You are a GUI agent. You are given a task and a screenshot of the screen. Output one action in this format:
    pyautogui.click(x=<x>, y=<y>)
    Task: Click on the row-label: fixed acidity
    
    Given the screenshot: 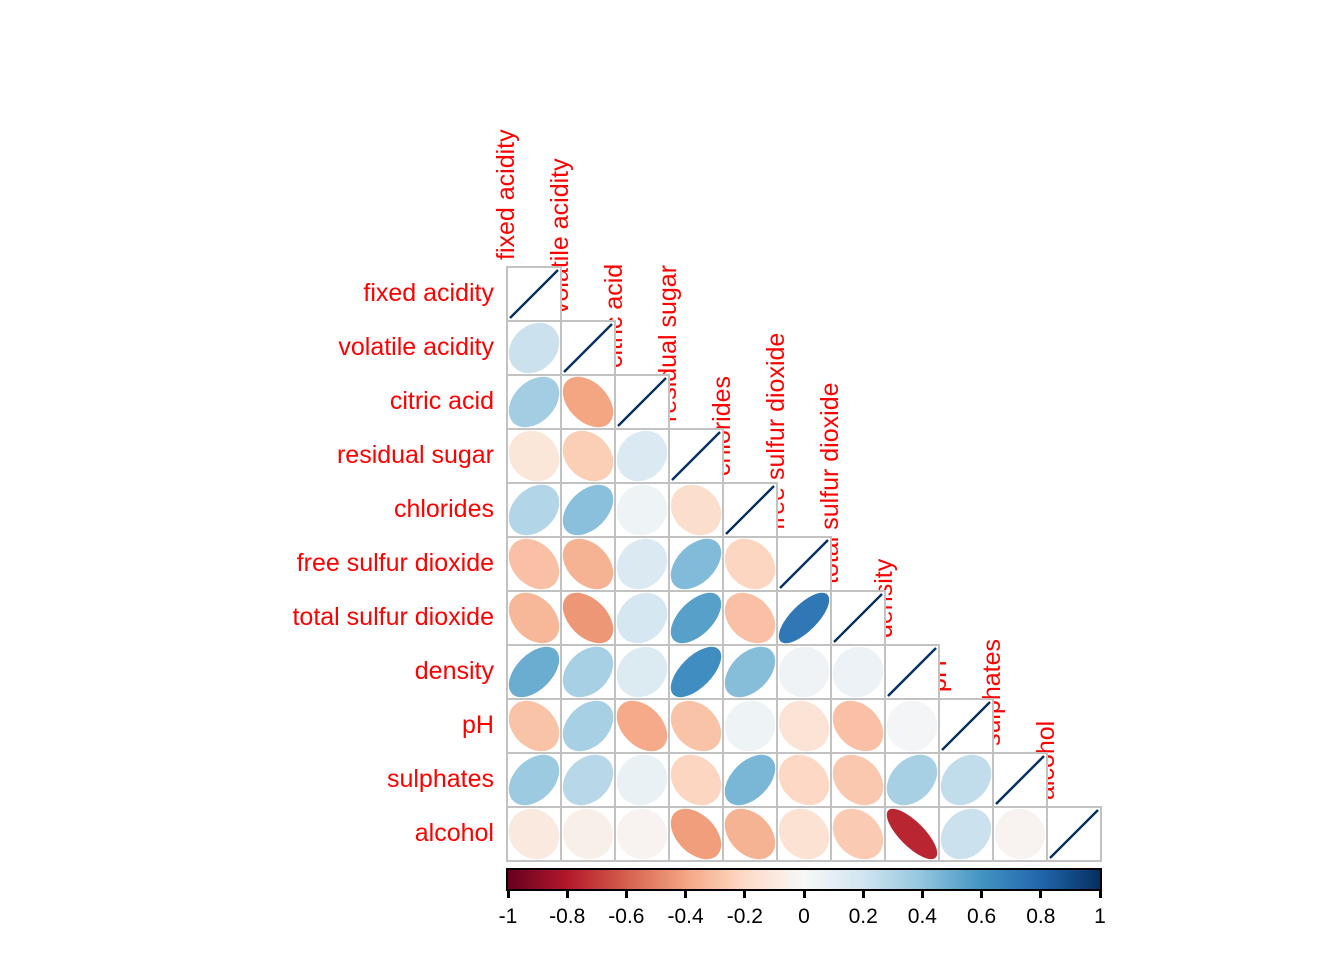 What is the action you would take?
    pyautogui.click(x=428, y=293)
    